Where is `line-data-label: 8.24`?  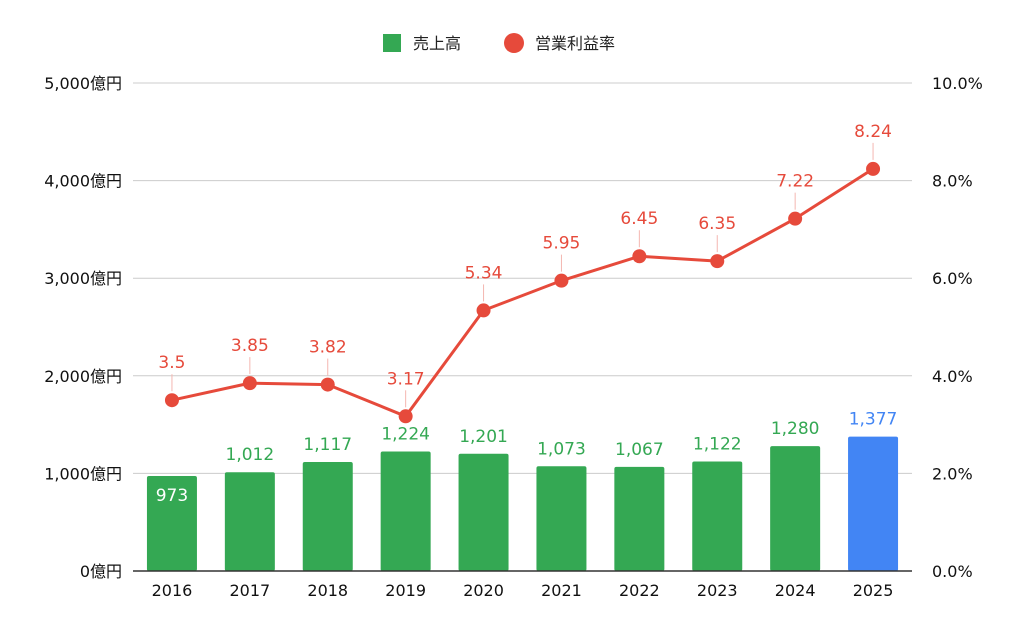 line-data-label: 8.24 is located at coordinates (873, 132).